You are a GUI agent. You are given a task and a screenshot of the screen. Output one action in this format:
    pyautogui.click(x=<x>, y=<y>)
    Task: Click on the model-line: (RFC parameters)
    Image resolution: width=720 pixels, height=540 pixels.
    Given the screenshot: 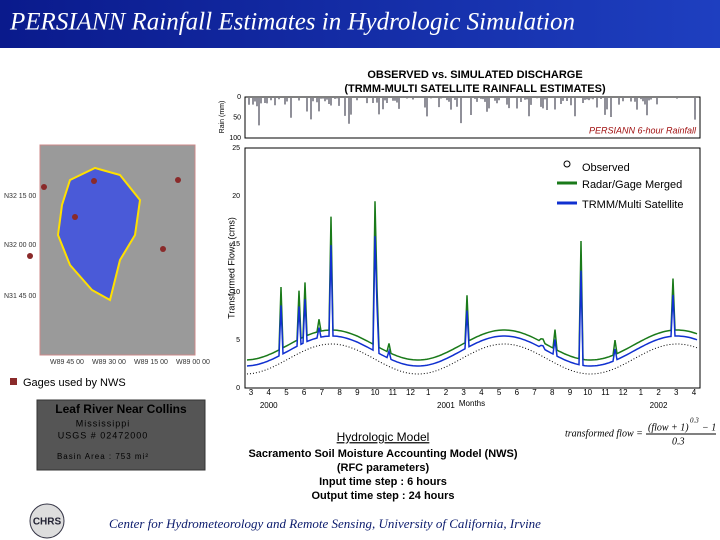 What is the action you would take?
    pyautogui.click(x=383, y=468)
    